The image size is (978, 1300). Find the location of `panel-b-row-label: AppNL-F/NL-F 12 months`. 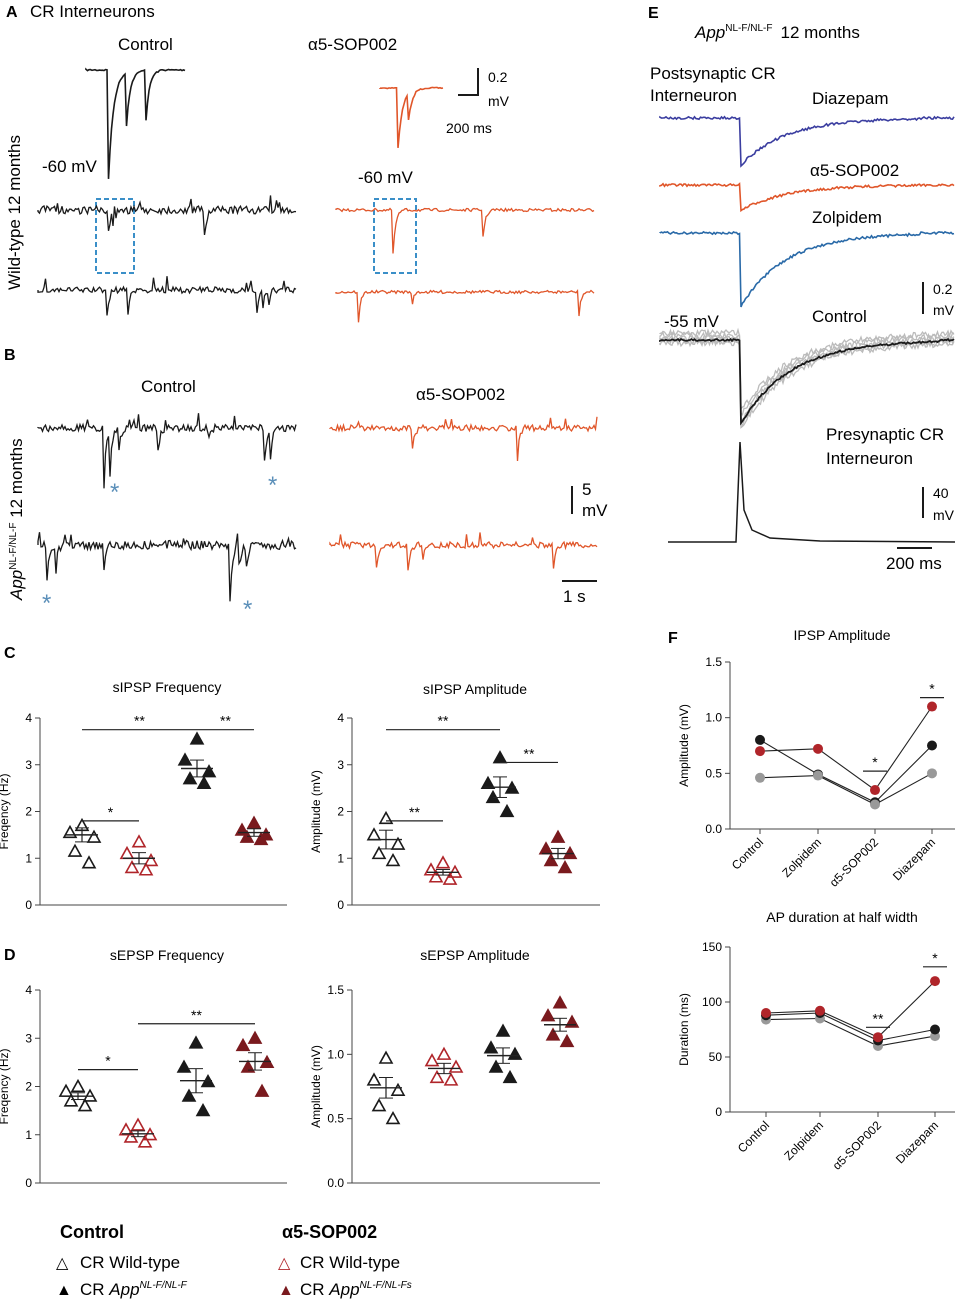

panel-b-row-label: AppNL-F/NL-F 12 months is located at coordinates (16, 519).